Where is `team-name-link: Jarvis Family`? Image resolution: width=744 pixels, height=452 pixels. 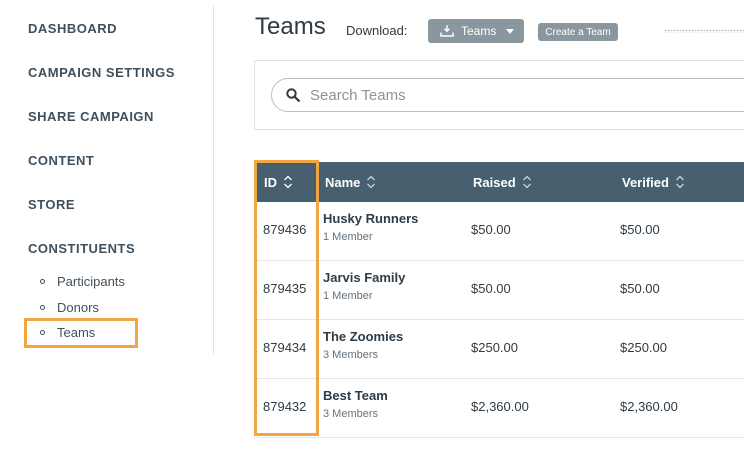
team-name-link: Jarvis Family is located at coordinates (364, 277).